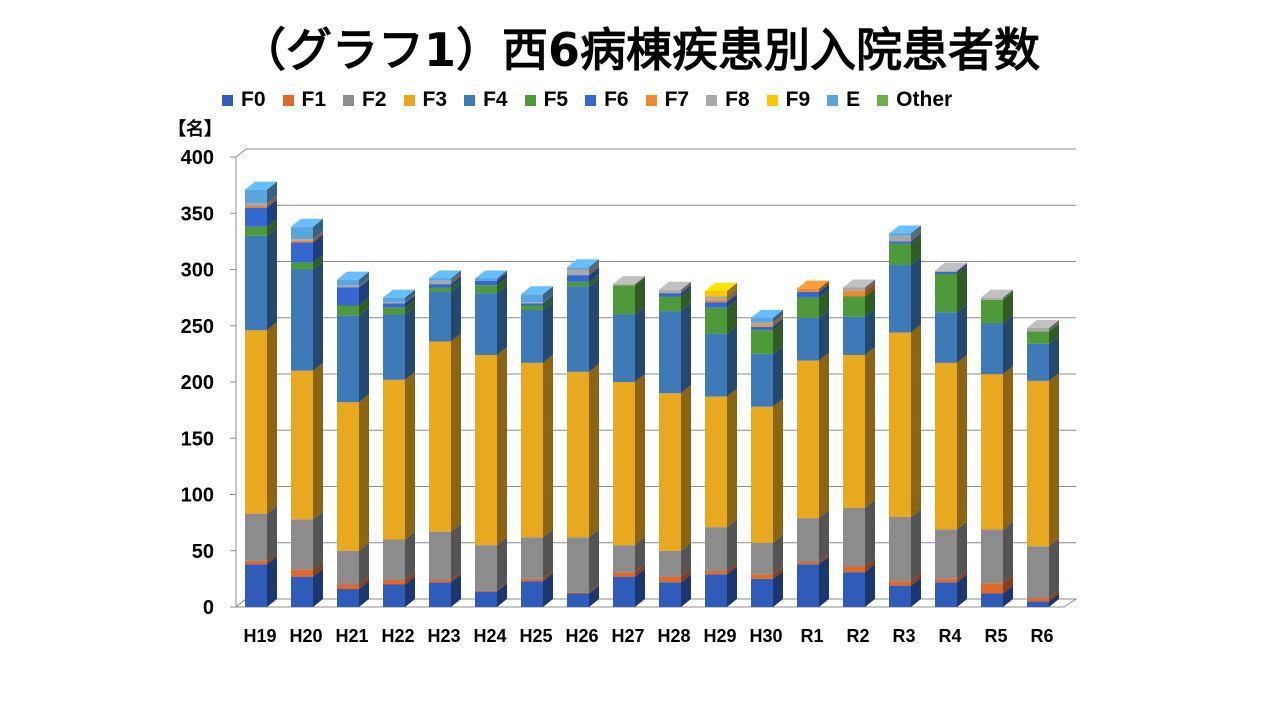 This screenshot has width=1280, height=720. I want to click on legend-label: F1, so click(314, 99).